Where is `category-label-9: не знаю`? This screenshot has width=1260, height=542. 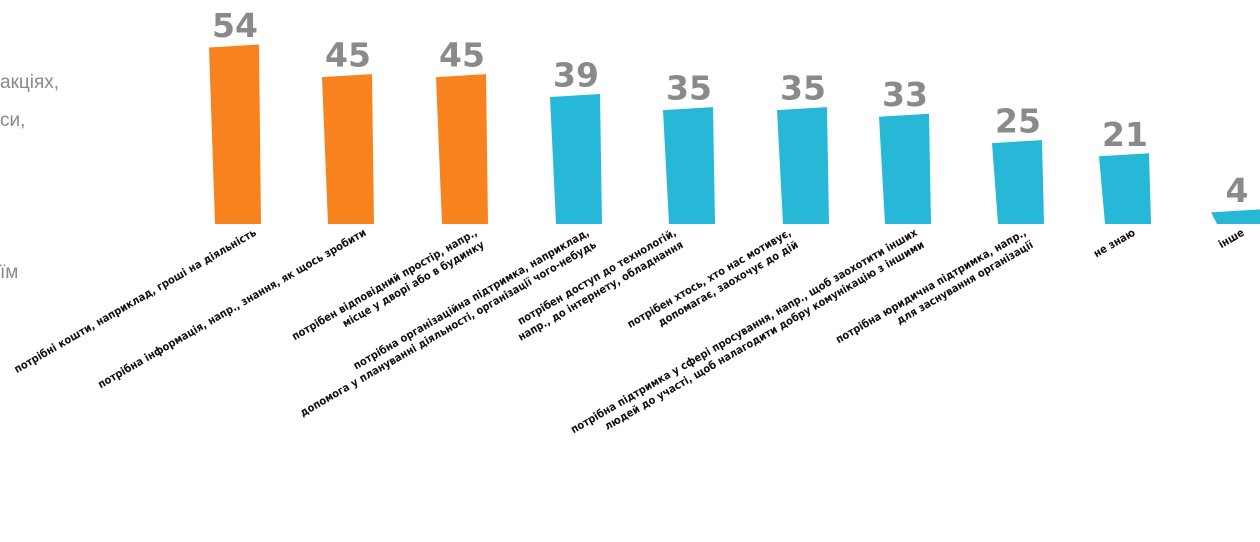 category-label-9: не знаю is located at coordinates (1114, 243).